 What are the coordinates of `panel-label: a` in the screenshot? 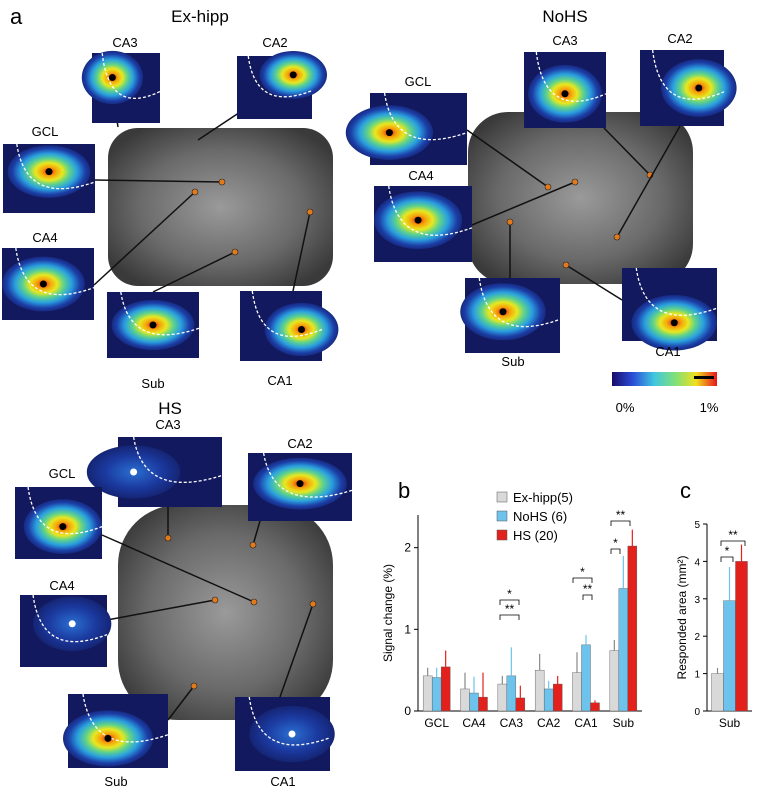 It's located at (16, 16).